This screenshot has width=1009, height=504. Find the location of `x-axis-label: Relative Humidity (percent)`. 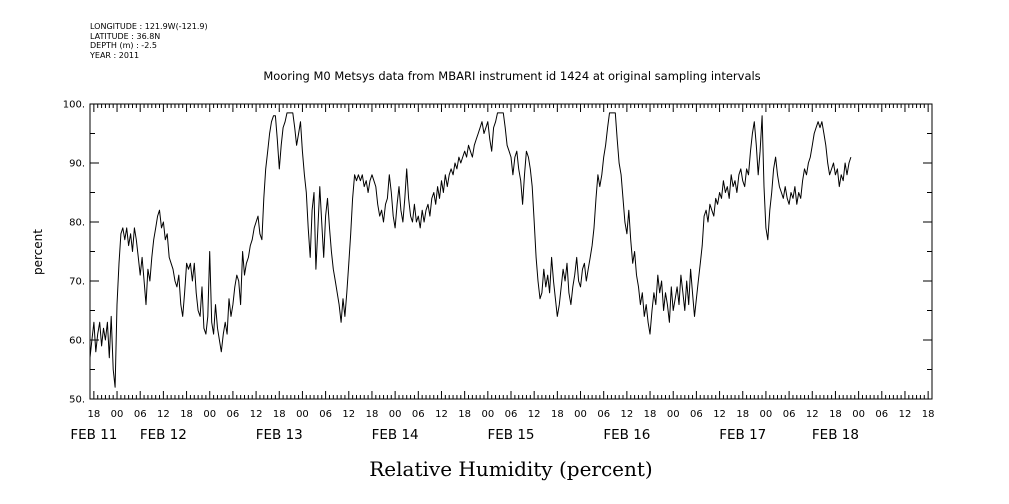

x-axis-label: Relative Humidity (percent) is located at coordinates (510, 469).